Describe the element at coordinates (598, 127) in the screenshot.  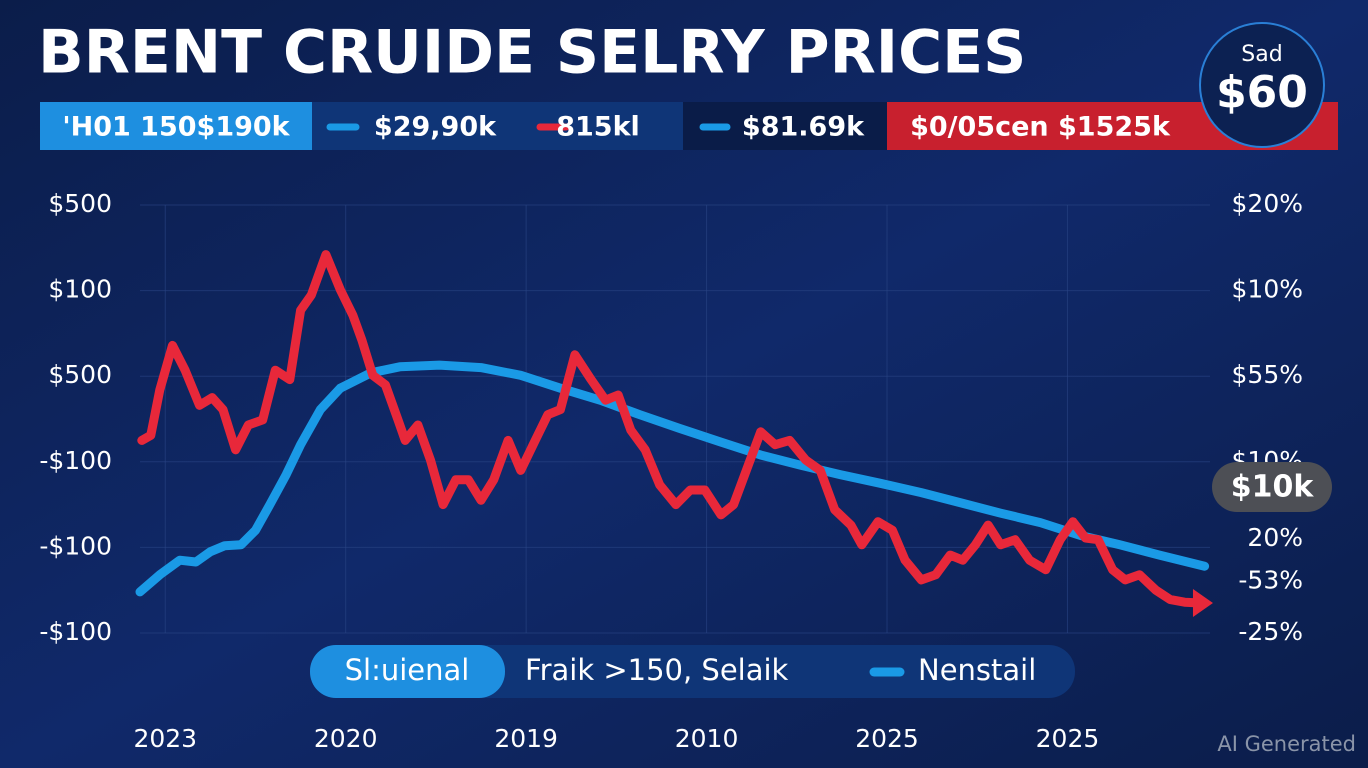
I see `bar-label: 815kl` at that location.